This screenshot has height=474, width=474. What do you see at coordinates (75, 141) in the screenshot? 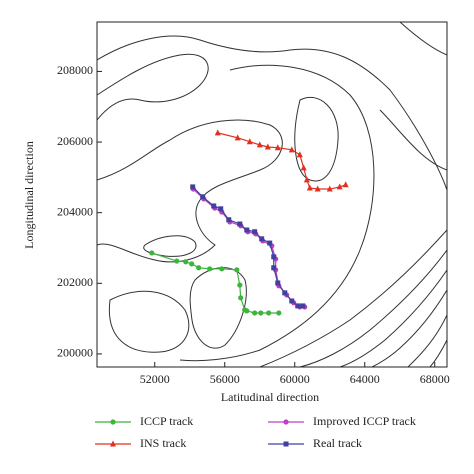
I see `y-tick-label: 206000` at bounding box center [75, 141].